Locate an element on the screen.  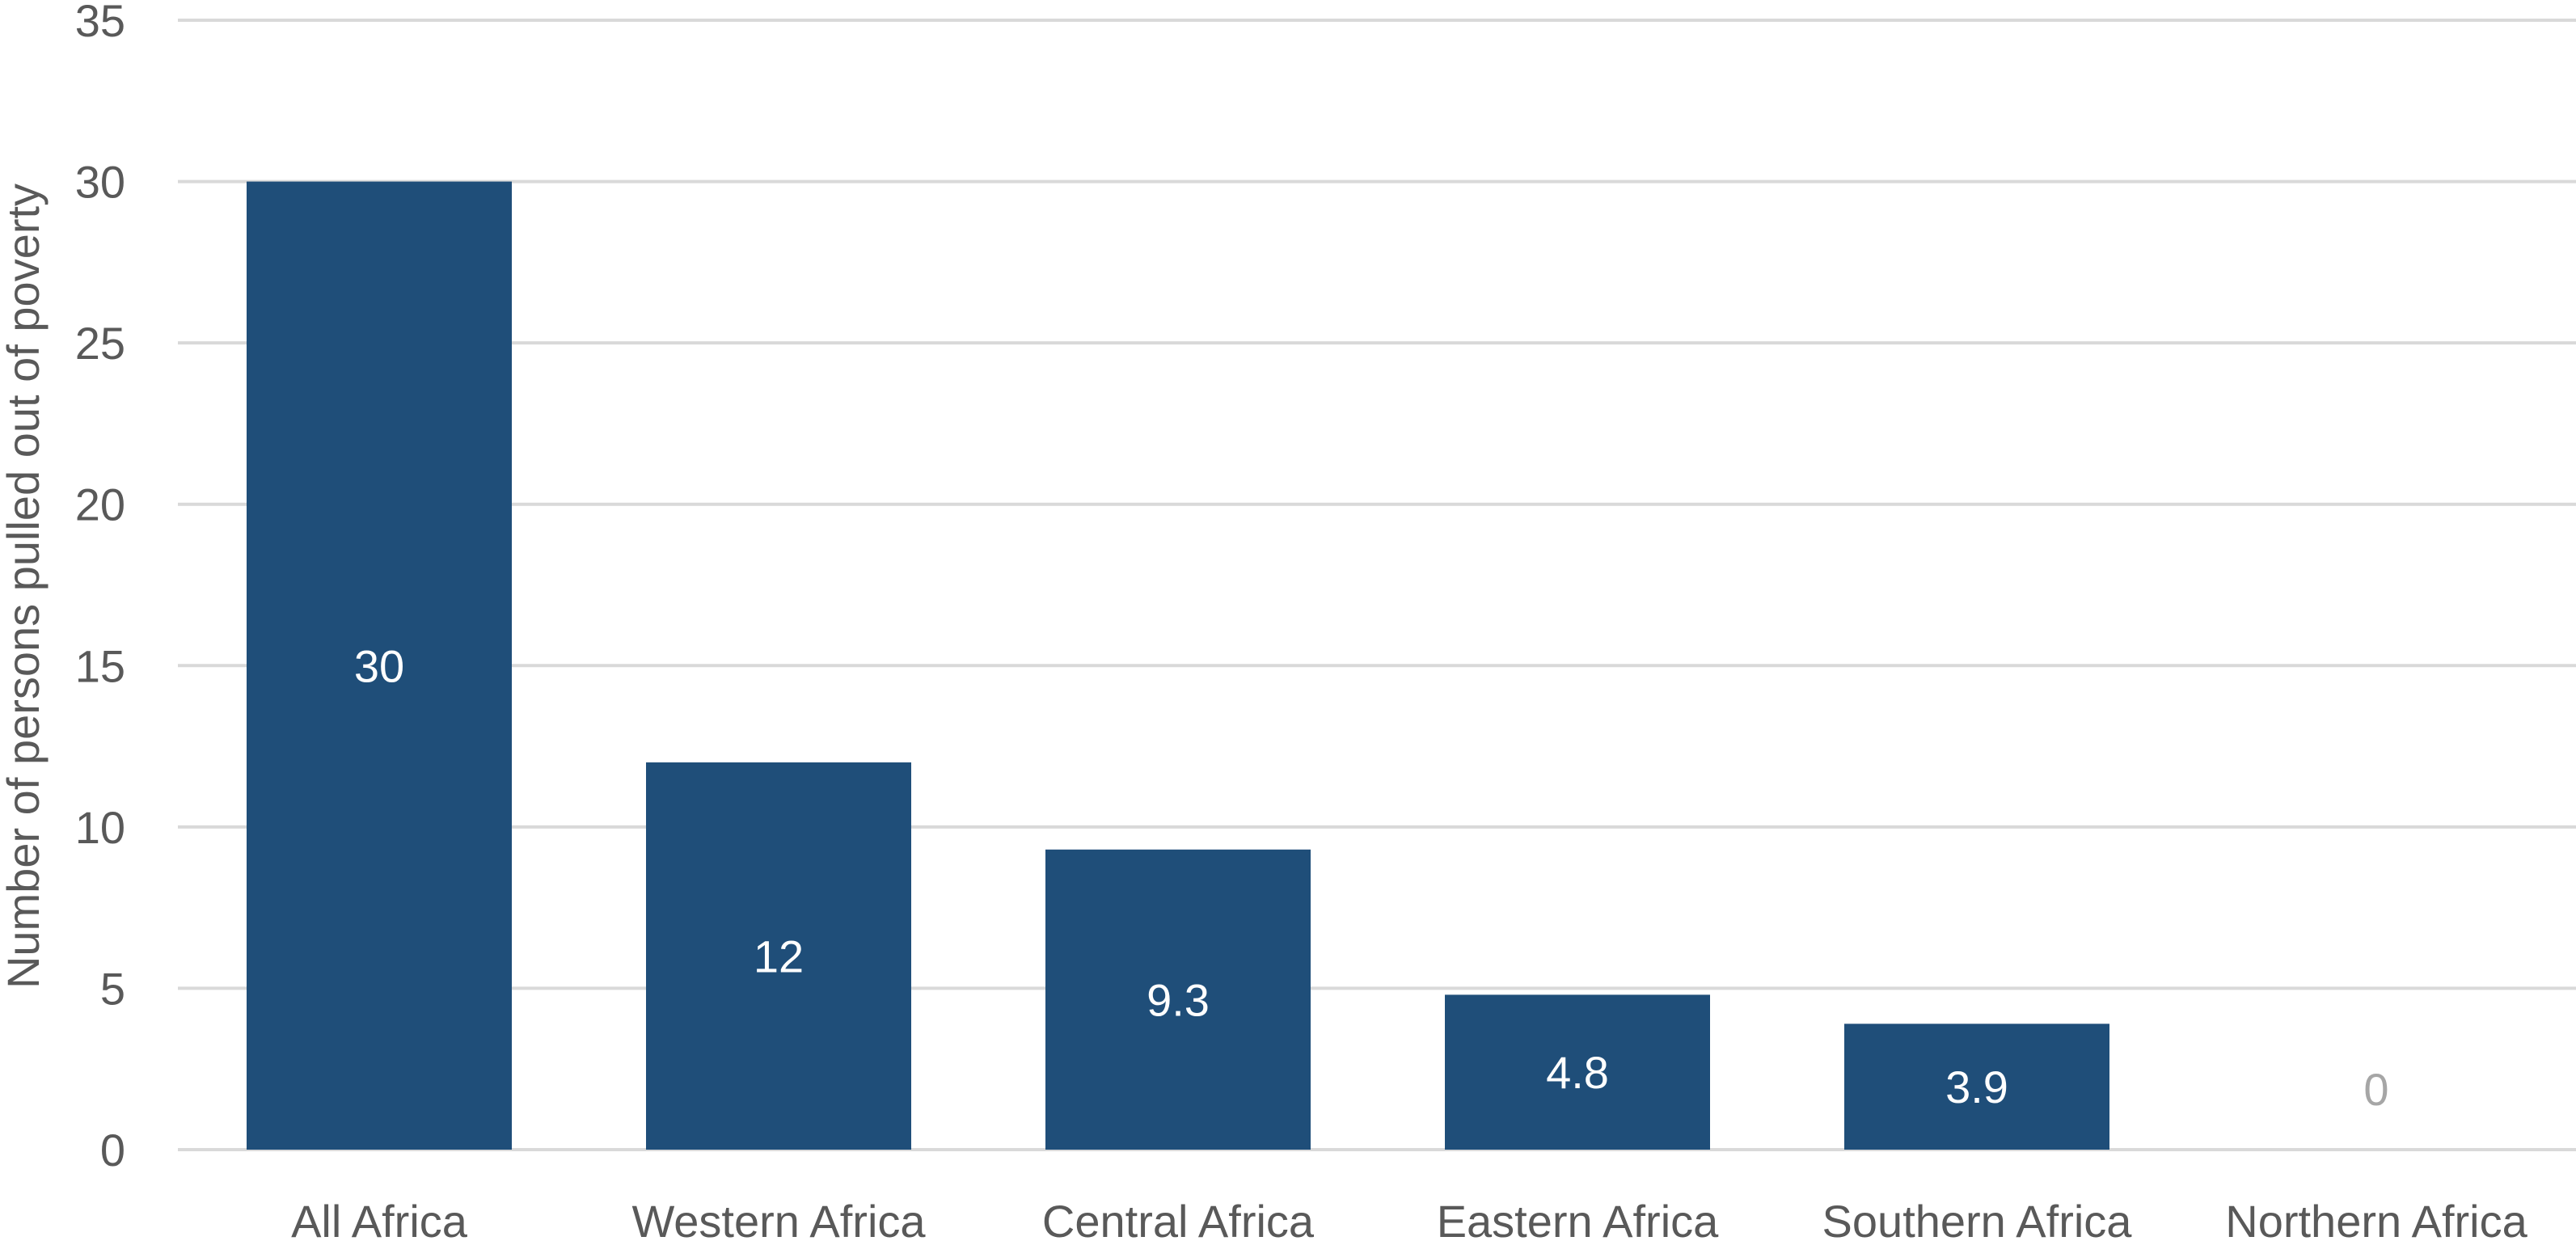
y-tick-label: 5 is located at coordinates (112, 988).